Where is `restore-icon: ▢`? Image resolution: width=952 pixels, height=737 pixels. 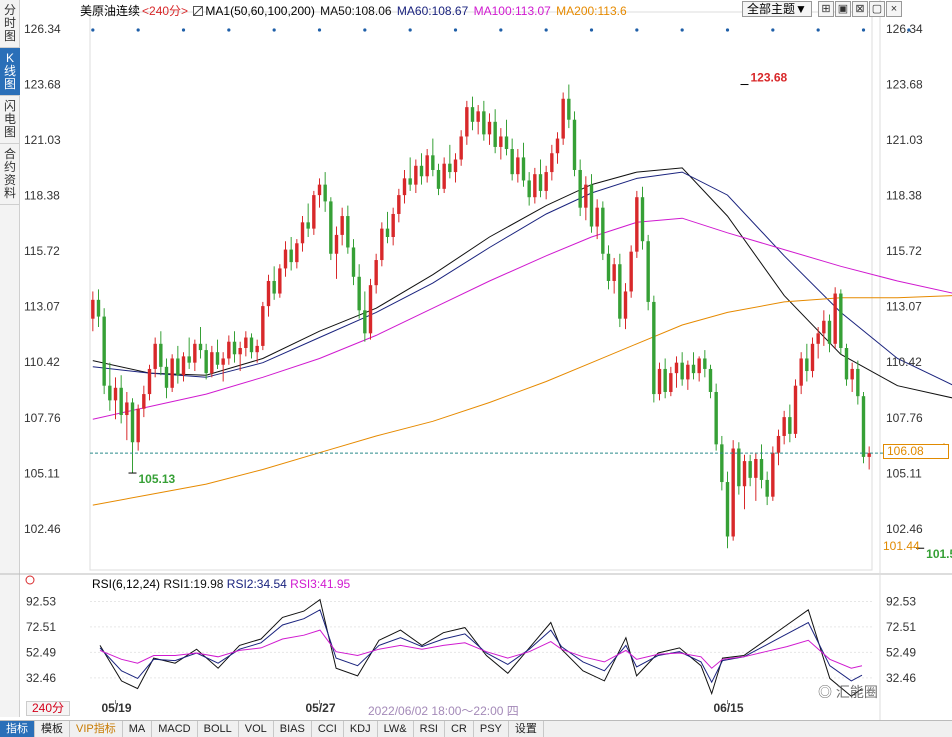
restore-icon: ▢ is located at coordinates (877, 9).